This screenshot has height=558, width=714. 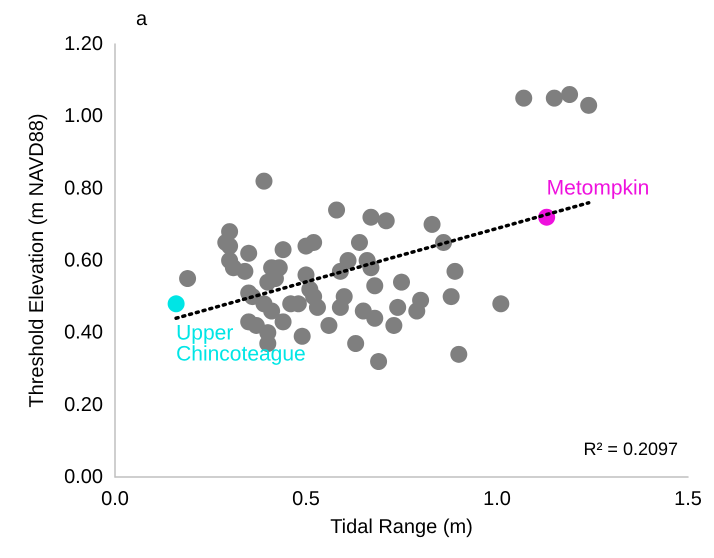 What do you see at coordinates (83, 333) in the screenshot?
I see `y-tick-label: 0.40` at bounding box center [83, 333].